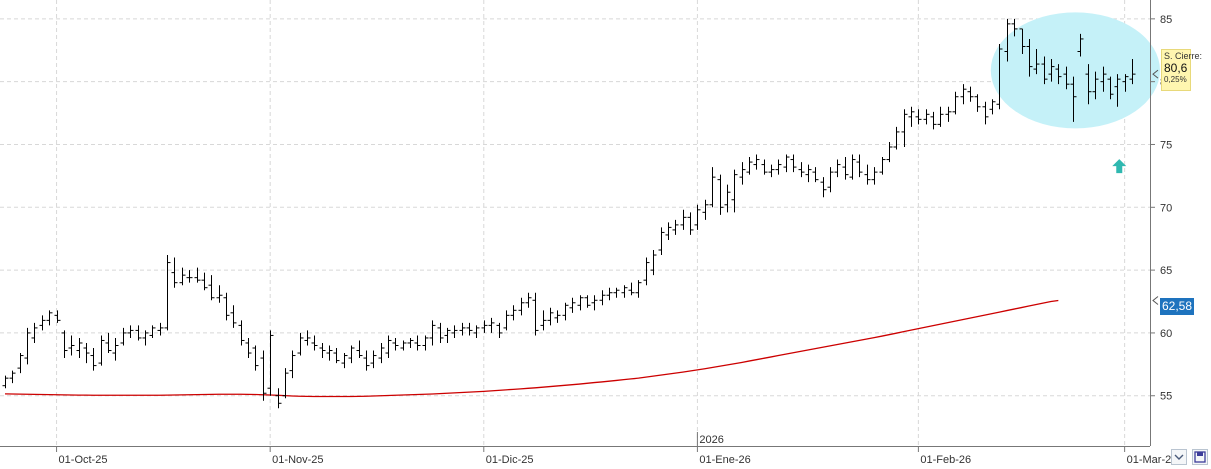 The height and width of the screenshot is (469, 1211). I want to click on x-tick-label: 01-Dic-25, so click(510, 460).